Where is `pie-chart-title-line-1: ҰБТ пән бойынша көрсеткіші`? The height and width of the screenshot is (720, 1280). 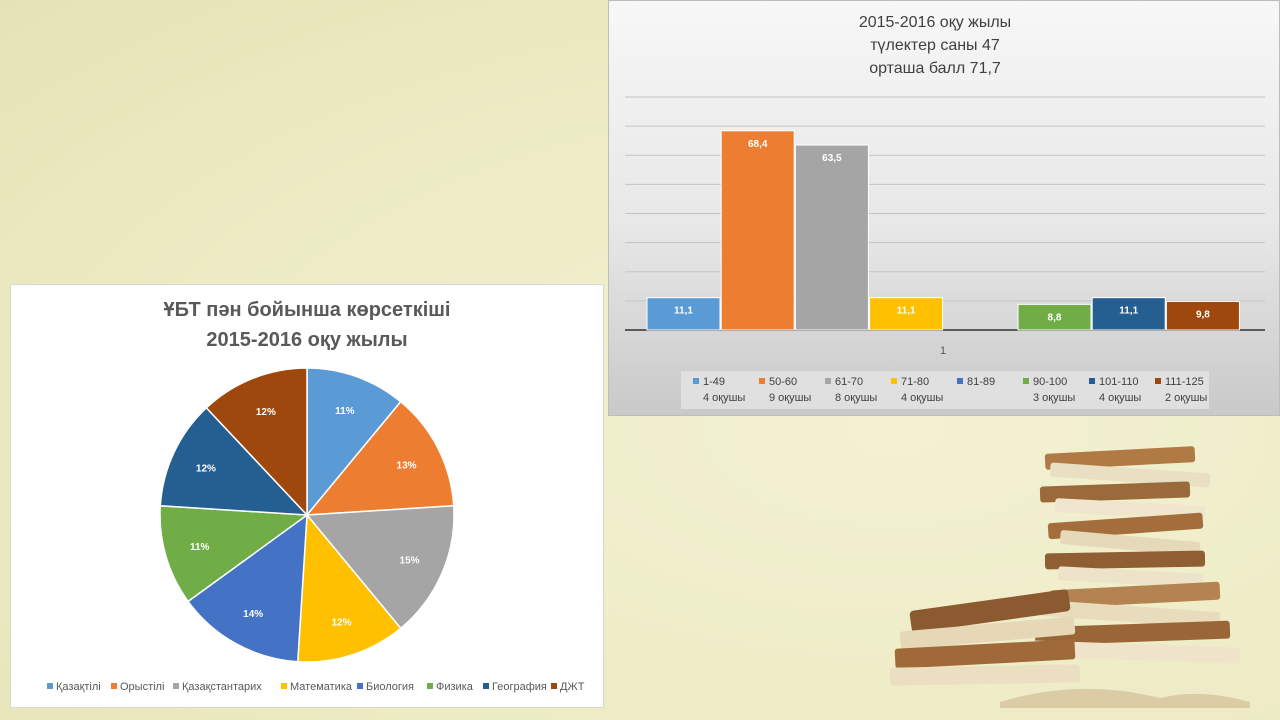
pie-chart-title-line-1: ҰБТ пән бойынша көрсеткіші is located at coordinates (306, 310).